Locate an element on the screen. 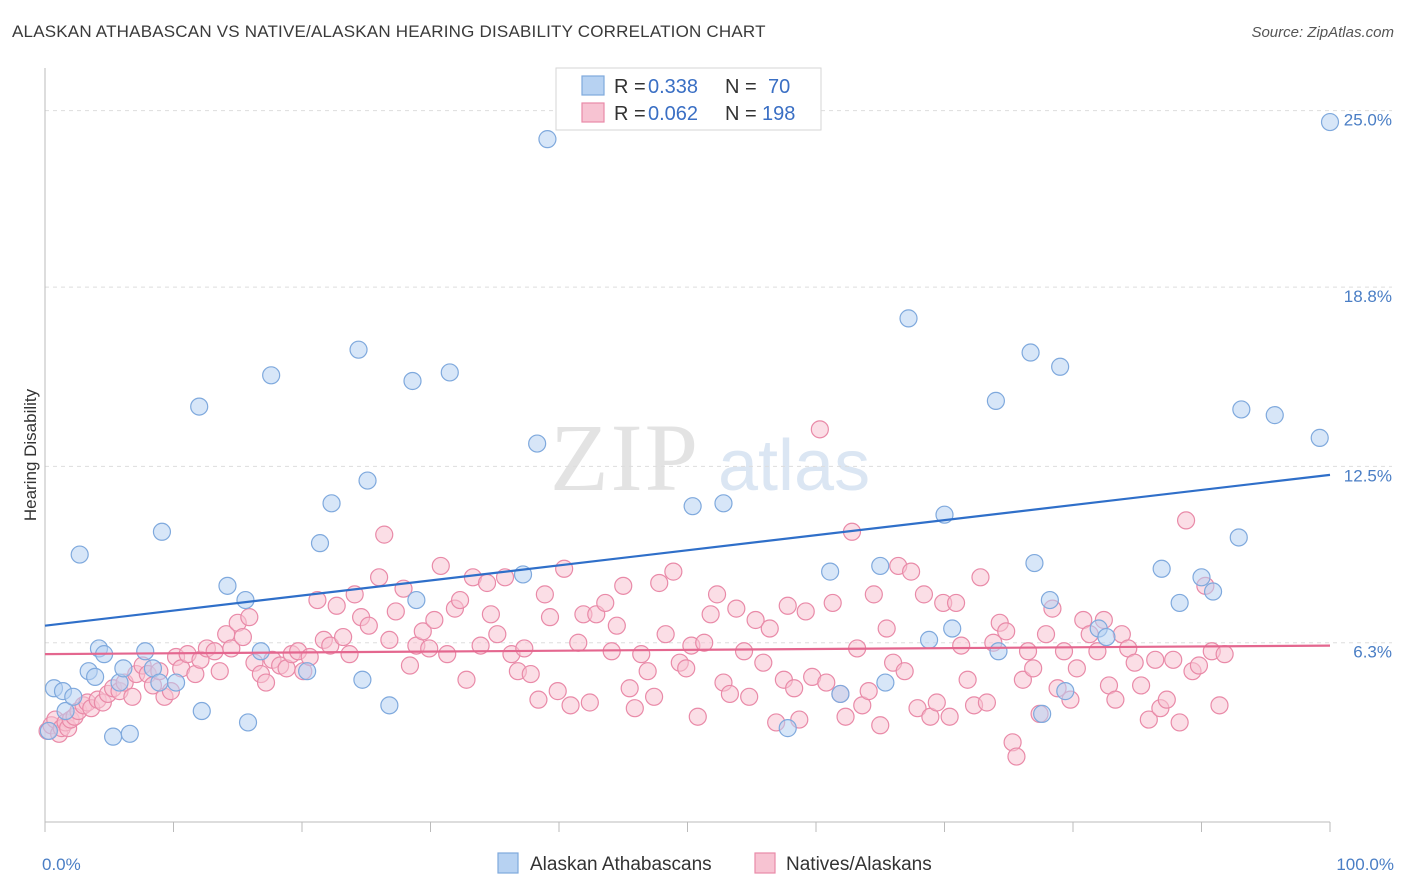 The height and width of the screenshot is (892, 1406). y-tick-label-0: 6.3% is located at coordinates (1372, 652).